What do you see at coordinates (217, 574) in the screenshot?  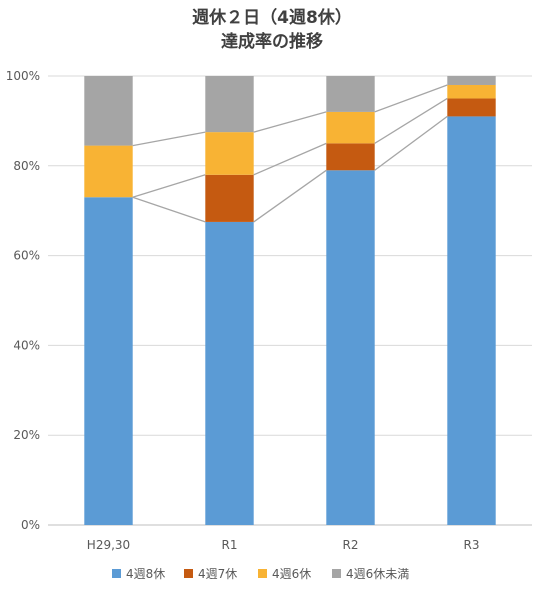 I see `legend-label: 4週7休` at bounding box center [217, 574].